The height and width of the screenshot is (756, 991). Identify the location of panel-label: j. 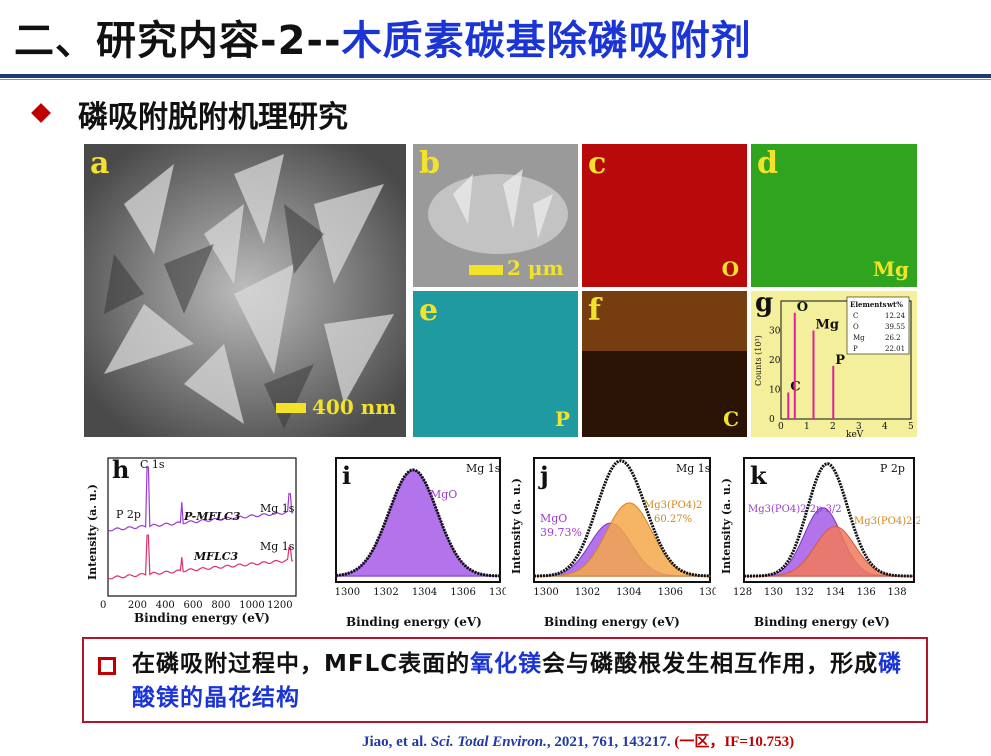
(543, 475).